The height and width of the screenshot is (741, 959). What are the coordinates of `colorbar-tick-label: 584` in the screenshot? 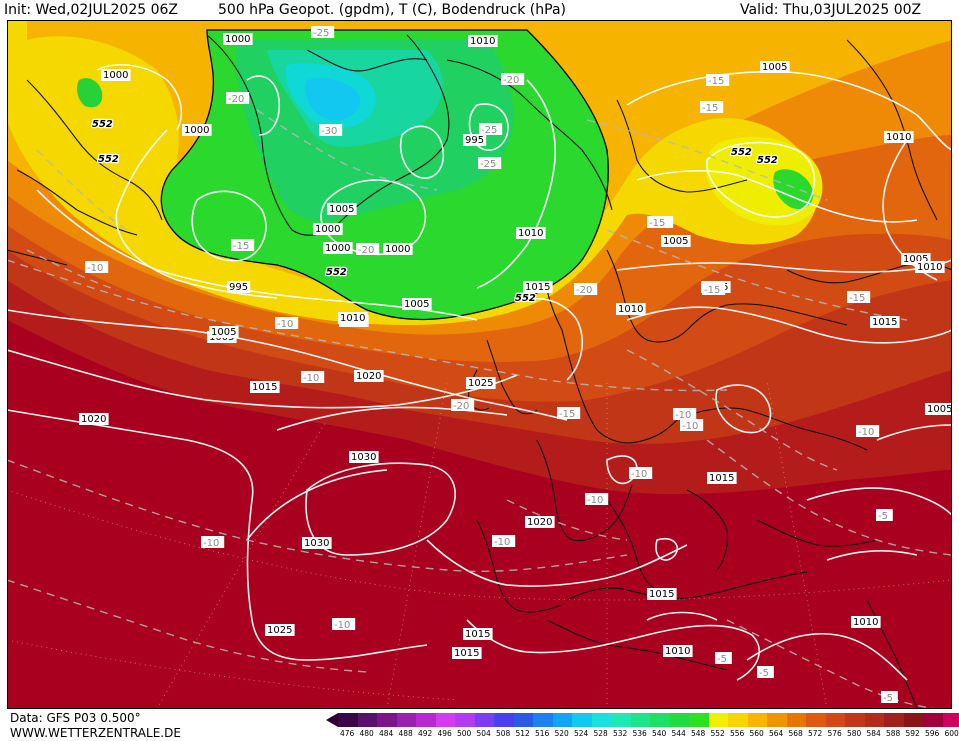 It's located at (873, 733).